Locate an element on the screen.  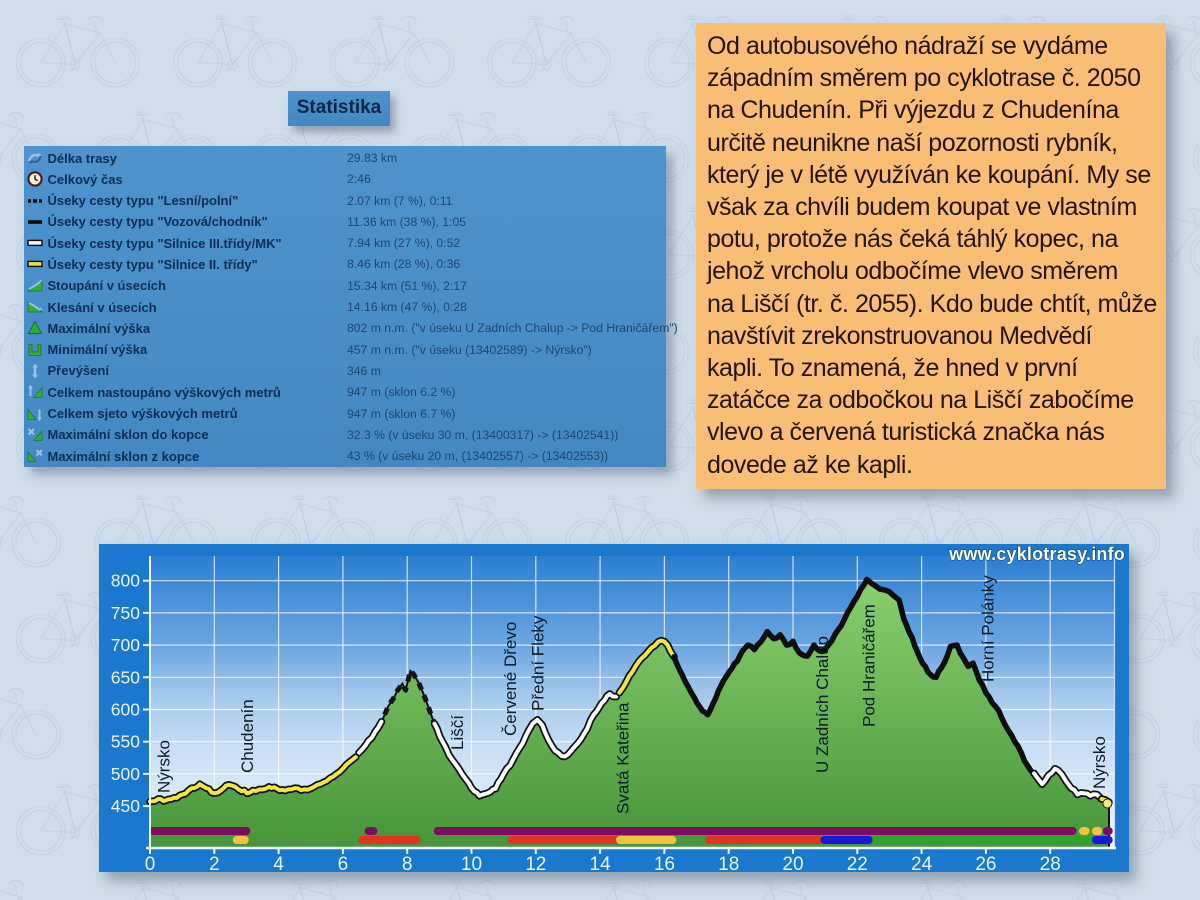
svg-text: 26 is located at coordinates (985, 863).